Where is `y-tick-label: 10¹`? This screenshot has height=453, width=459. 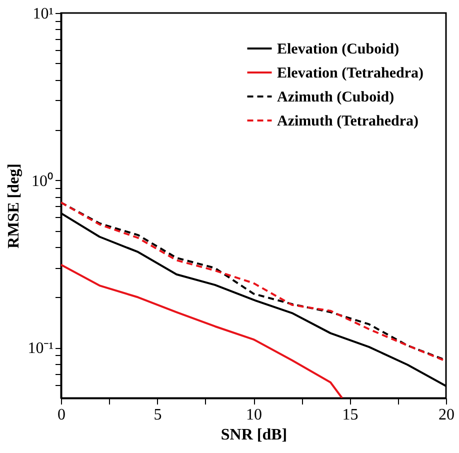 y-tick-label: 10¹ is located at coordinates (43, 14).